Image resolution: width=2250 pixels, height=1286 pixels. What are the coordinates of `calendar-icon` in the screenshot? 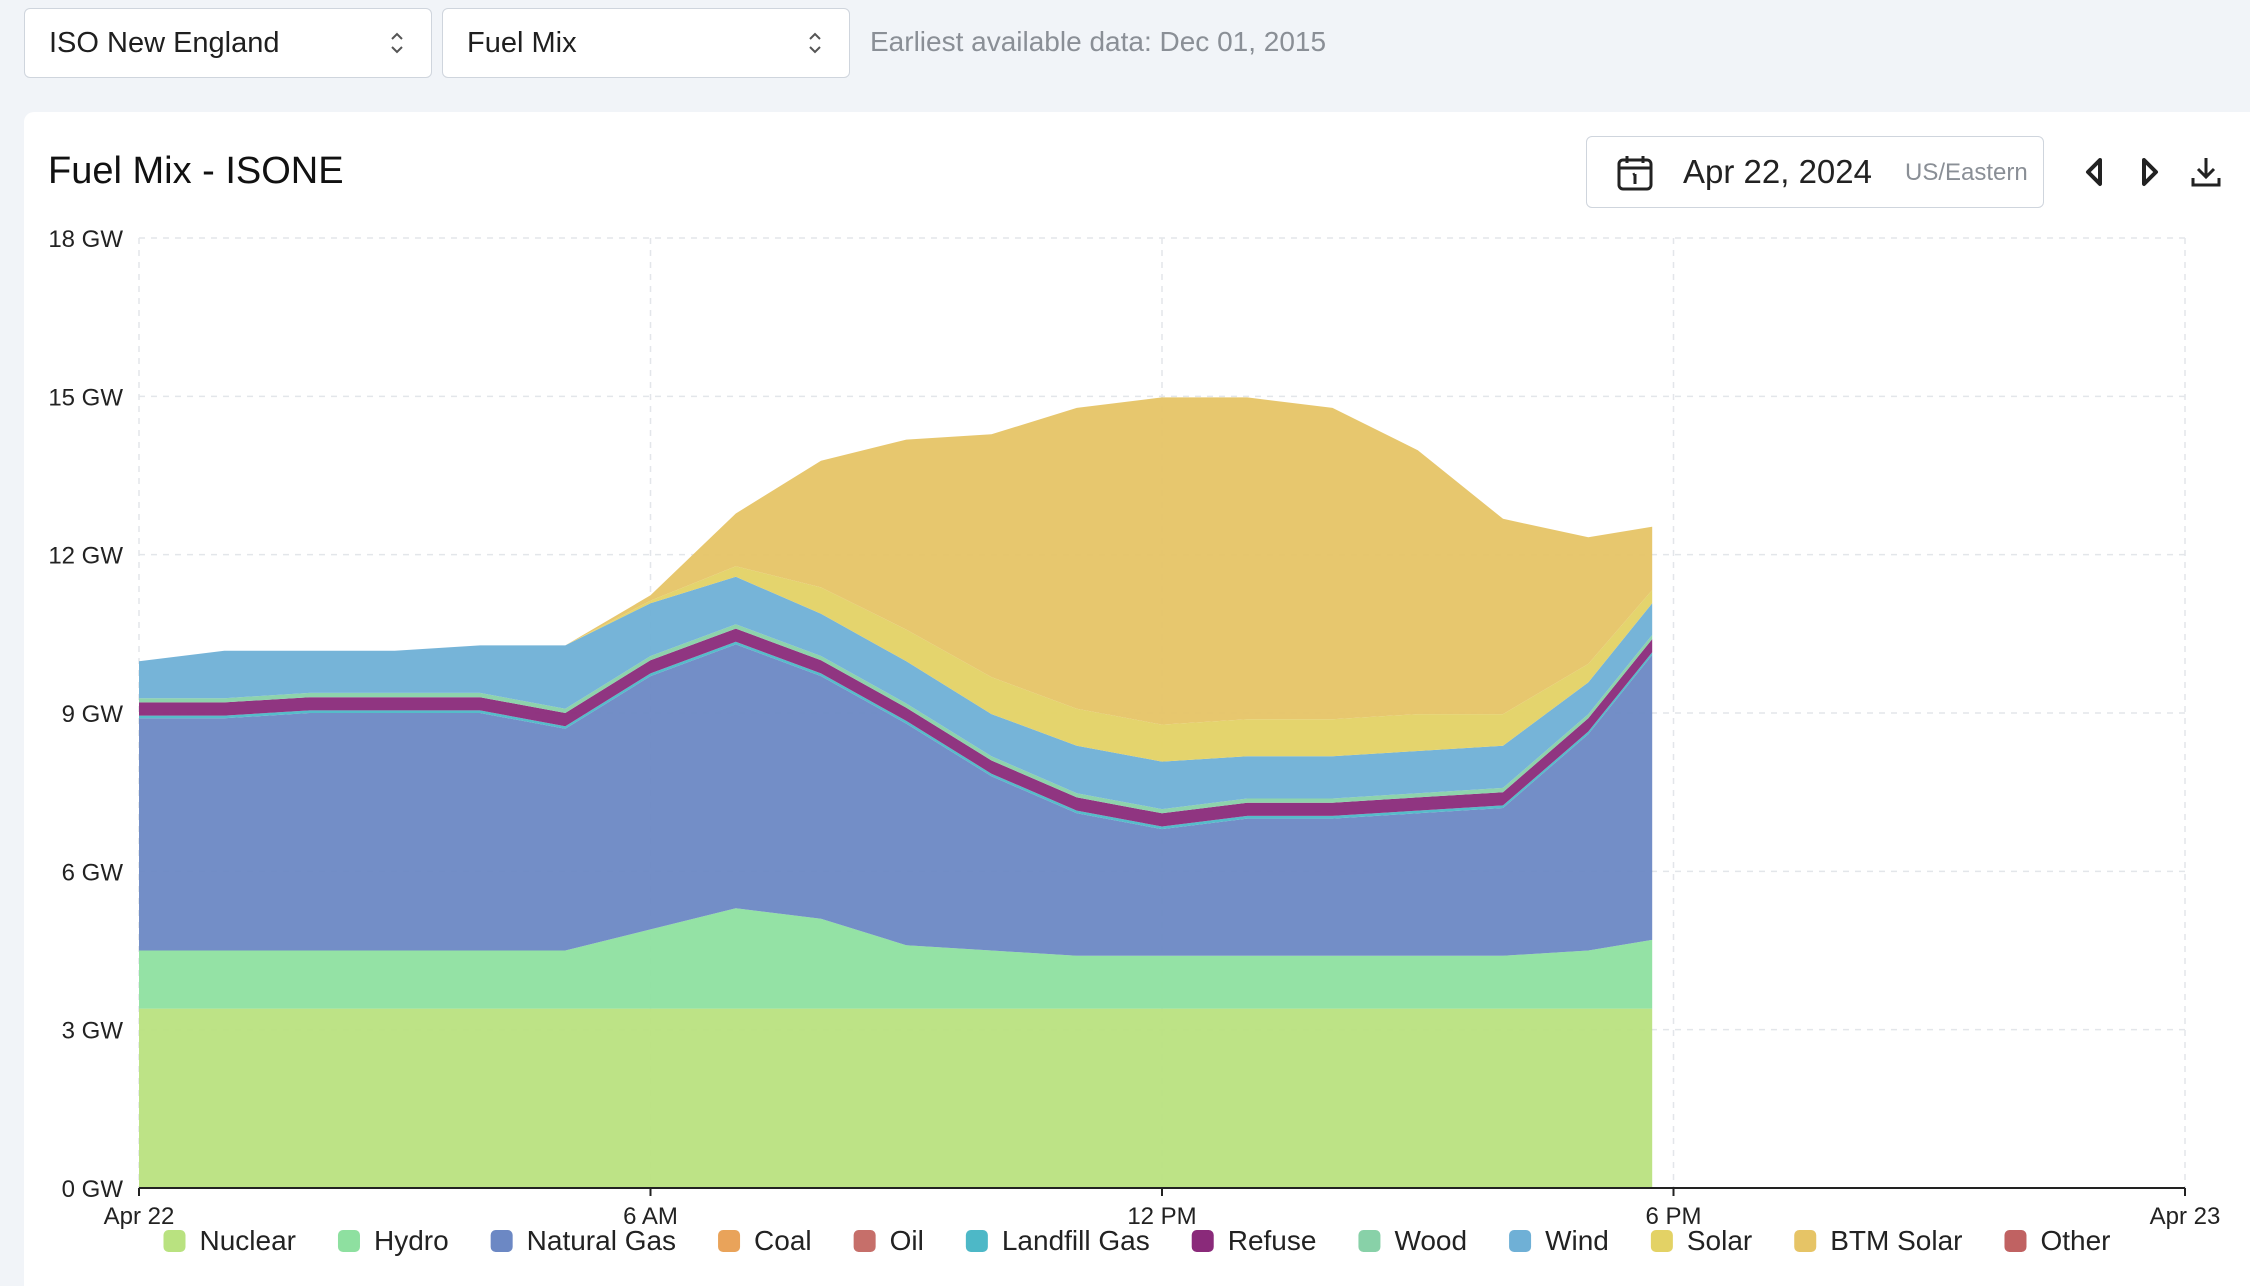 It's located at (1635, 173).